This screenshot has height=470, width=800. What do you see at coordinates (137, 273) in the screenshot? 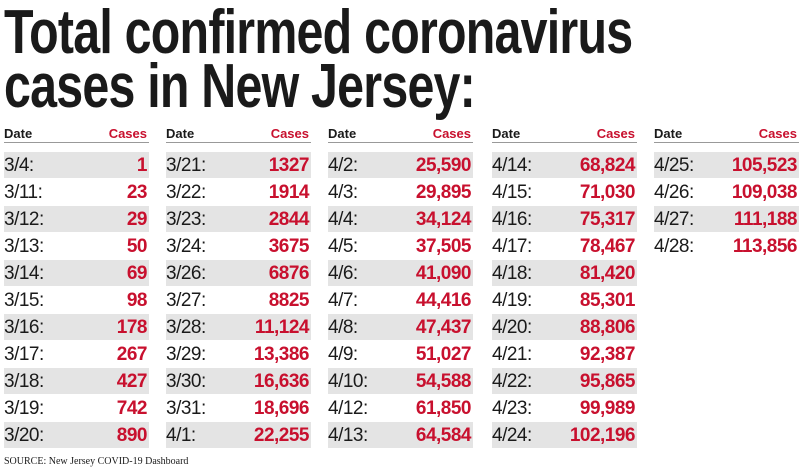
I see `cases-cell: 69` at bounding box center [137, 273].